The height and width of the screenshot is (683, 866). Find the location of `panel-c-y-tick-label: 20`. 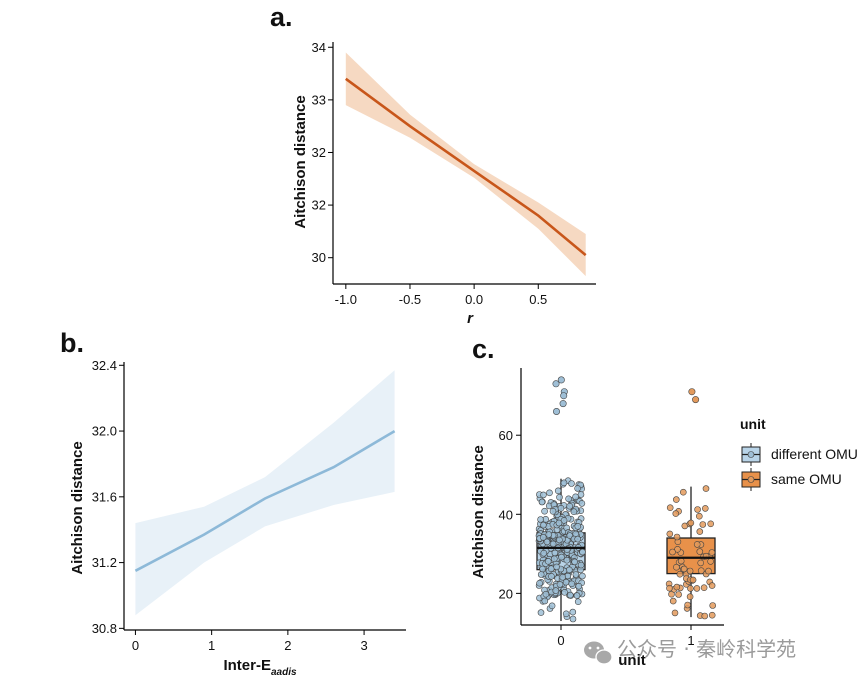

panel-c-y-tick-label: 20 is located at coordinates (506, 593).